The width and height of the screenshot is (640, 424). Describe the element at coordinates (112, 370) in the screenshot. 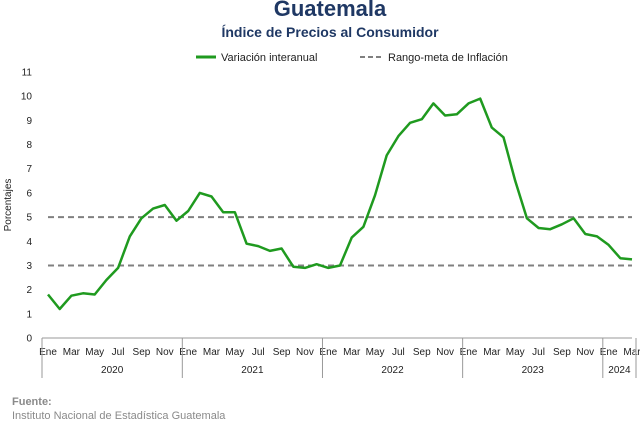

I see `year-label: 2020` at that location.